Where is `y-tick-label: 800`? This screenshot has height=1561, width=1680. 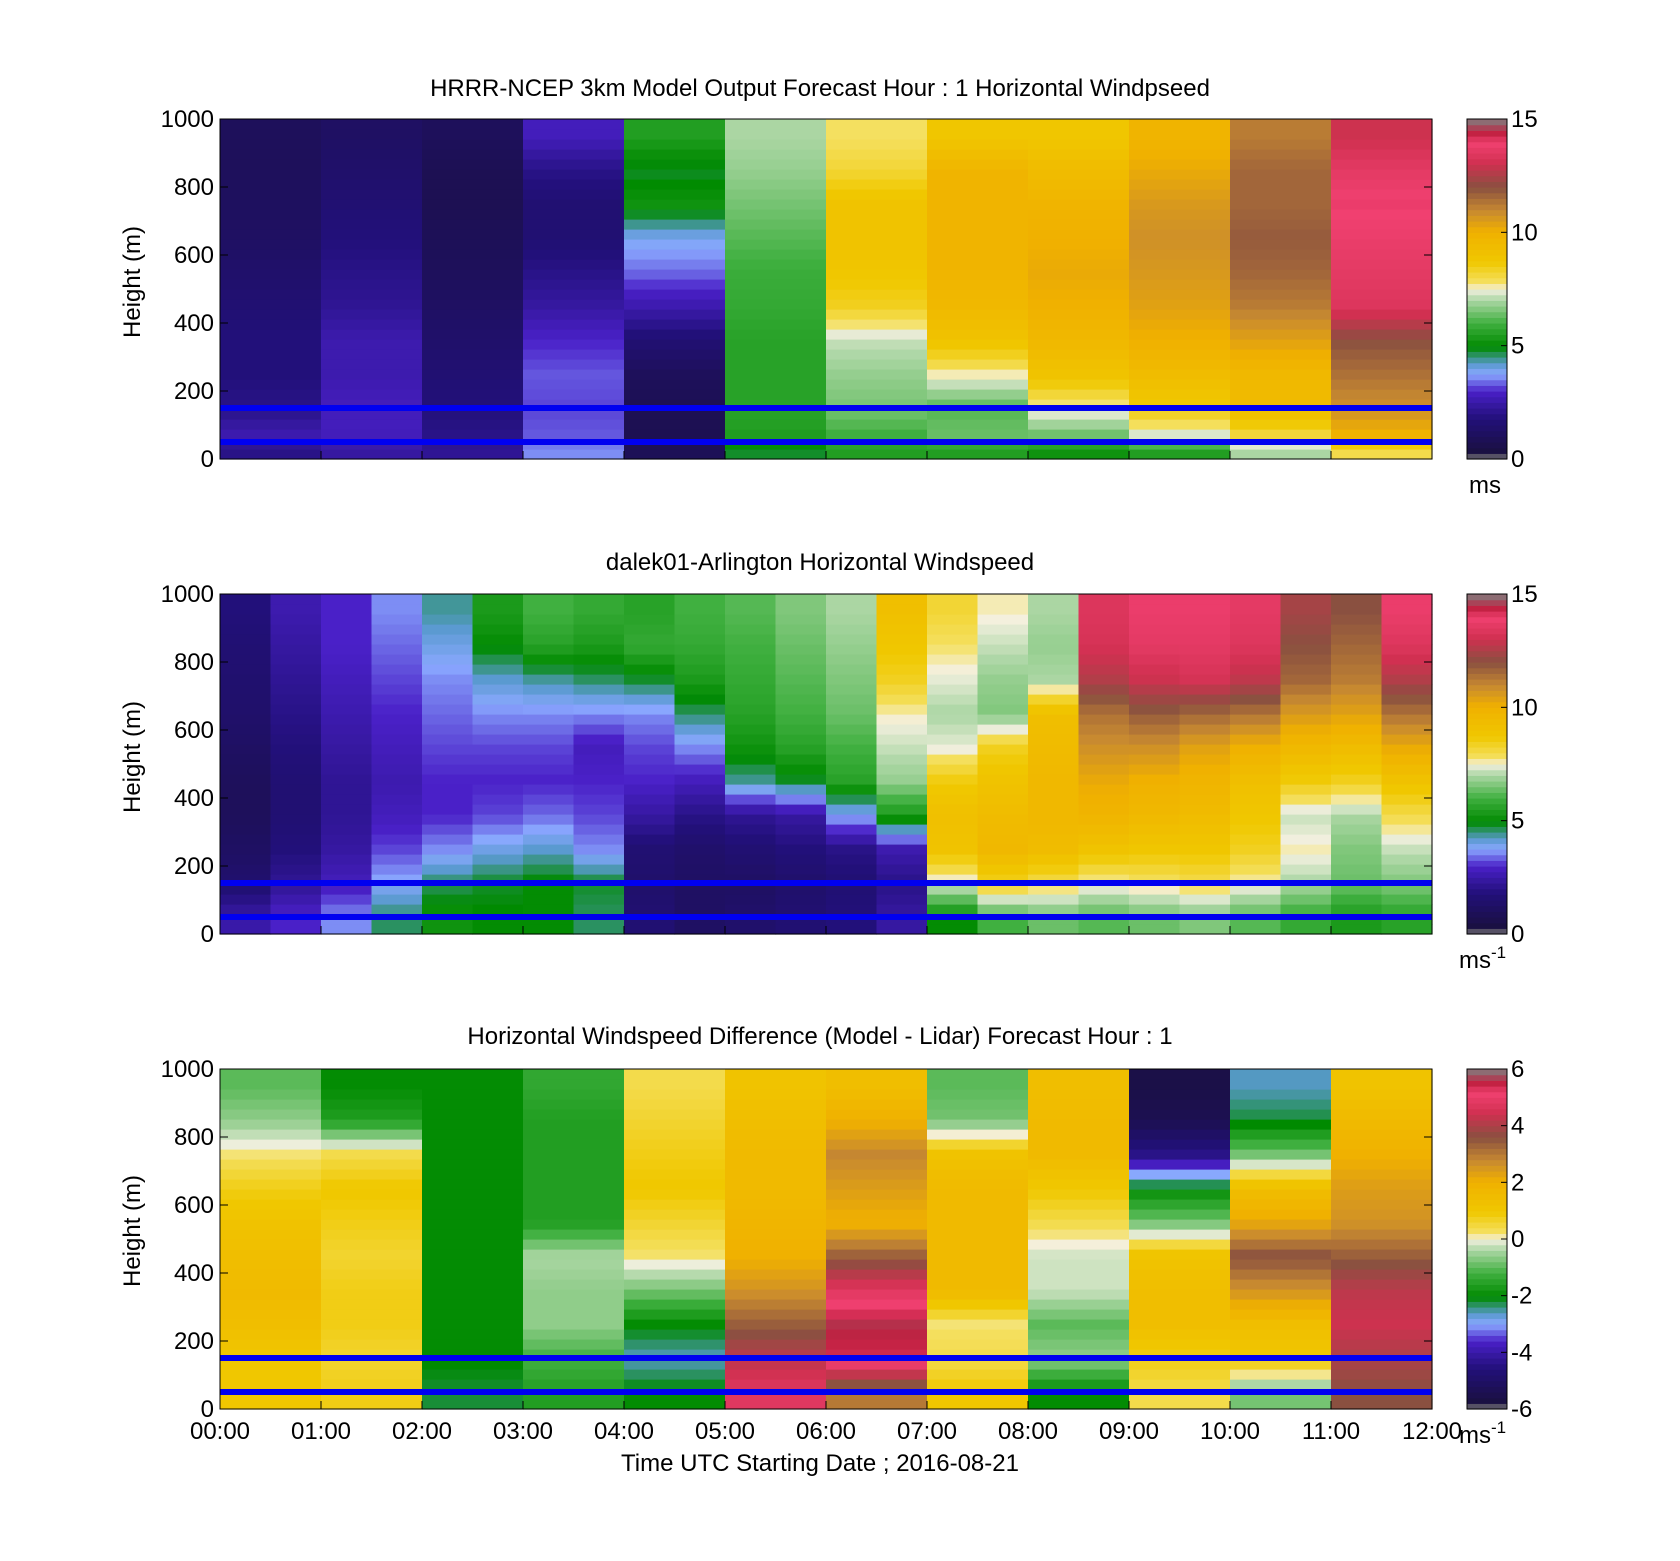
y-tick-label: 800 is located at coordinates (194, 662).